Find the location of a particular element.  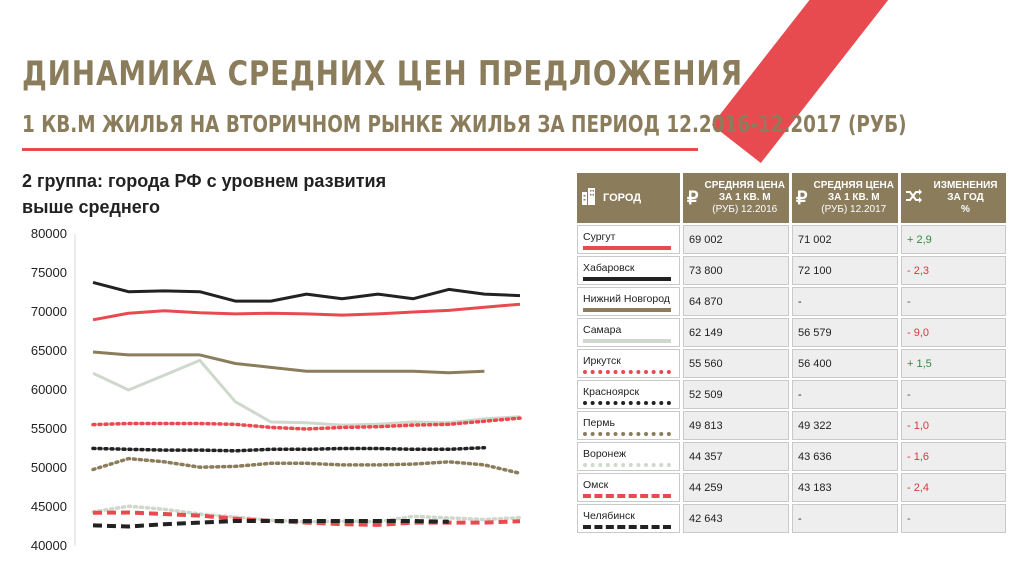

cell-change: + 1,5 is located at coordinates (953, 363).